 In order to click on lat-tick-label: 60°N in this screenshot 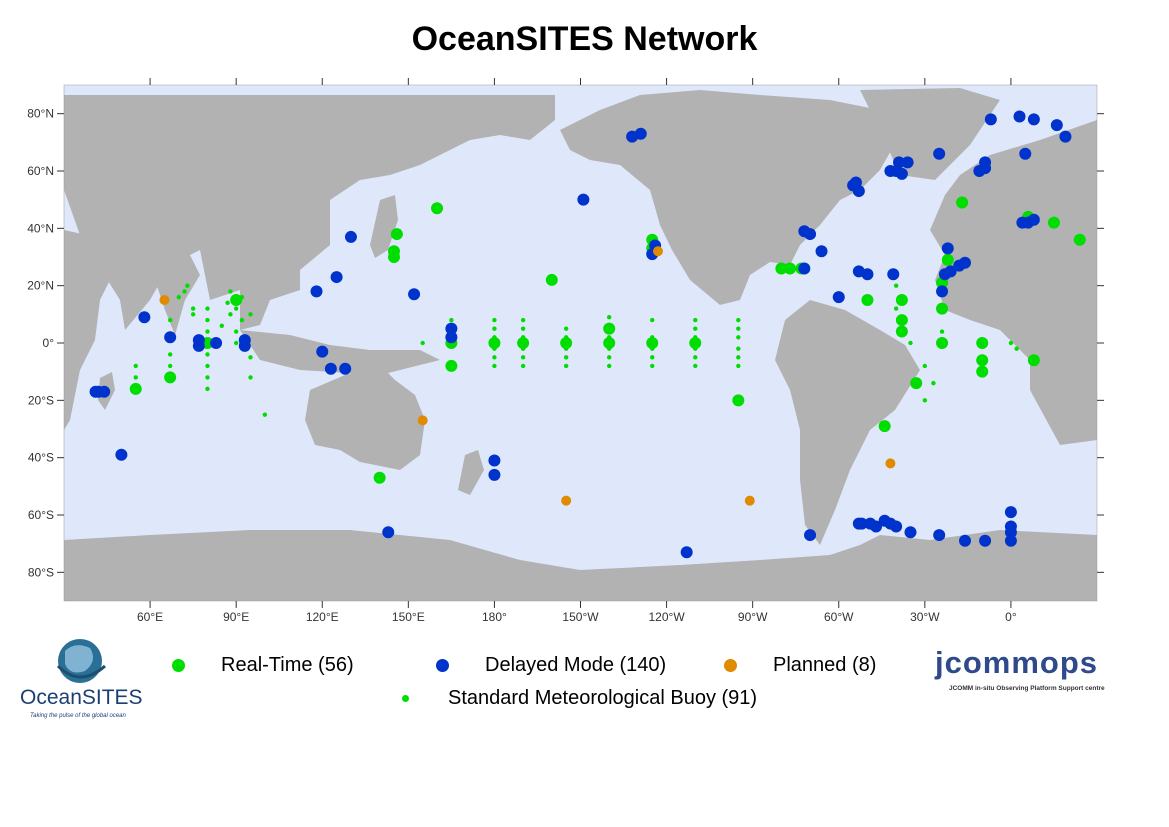, I will do `click(40, 171)`.